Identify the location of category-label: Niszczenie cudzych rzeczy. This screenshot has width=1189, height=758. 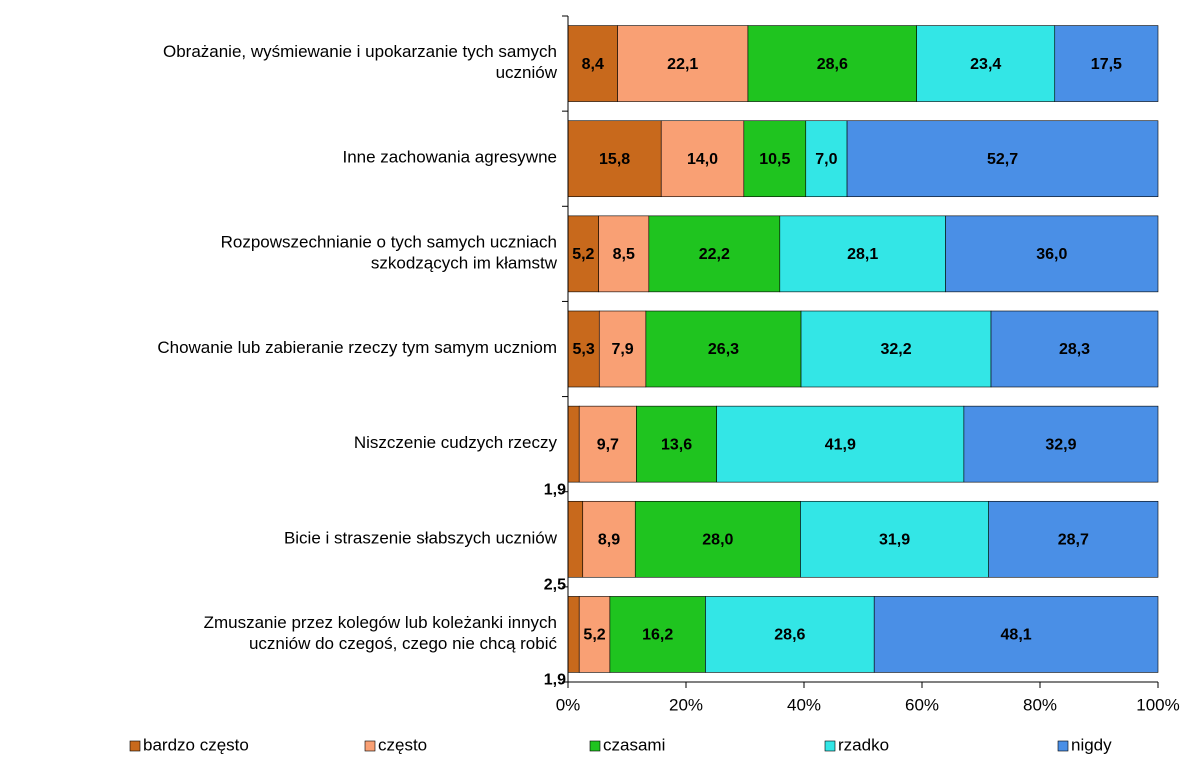
(456, 443).